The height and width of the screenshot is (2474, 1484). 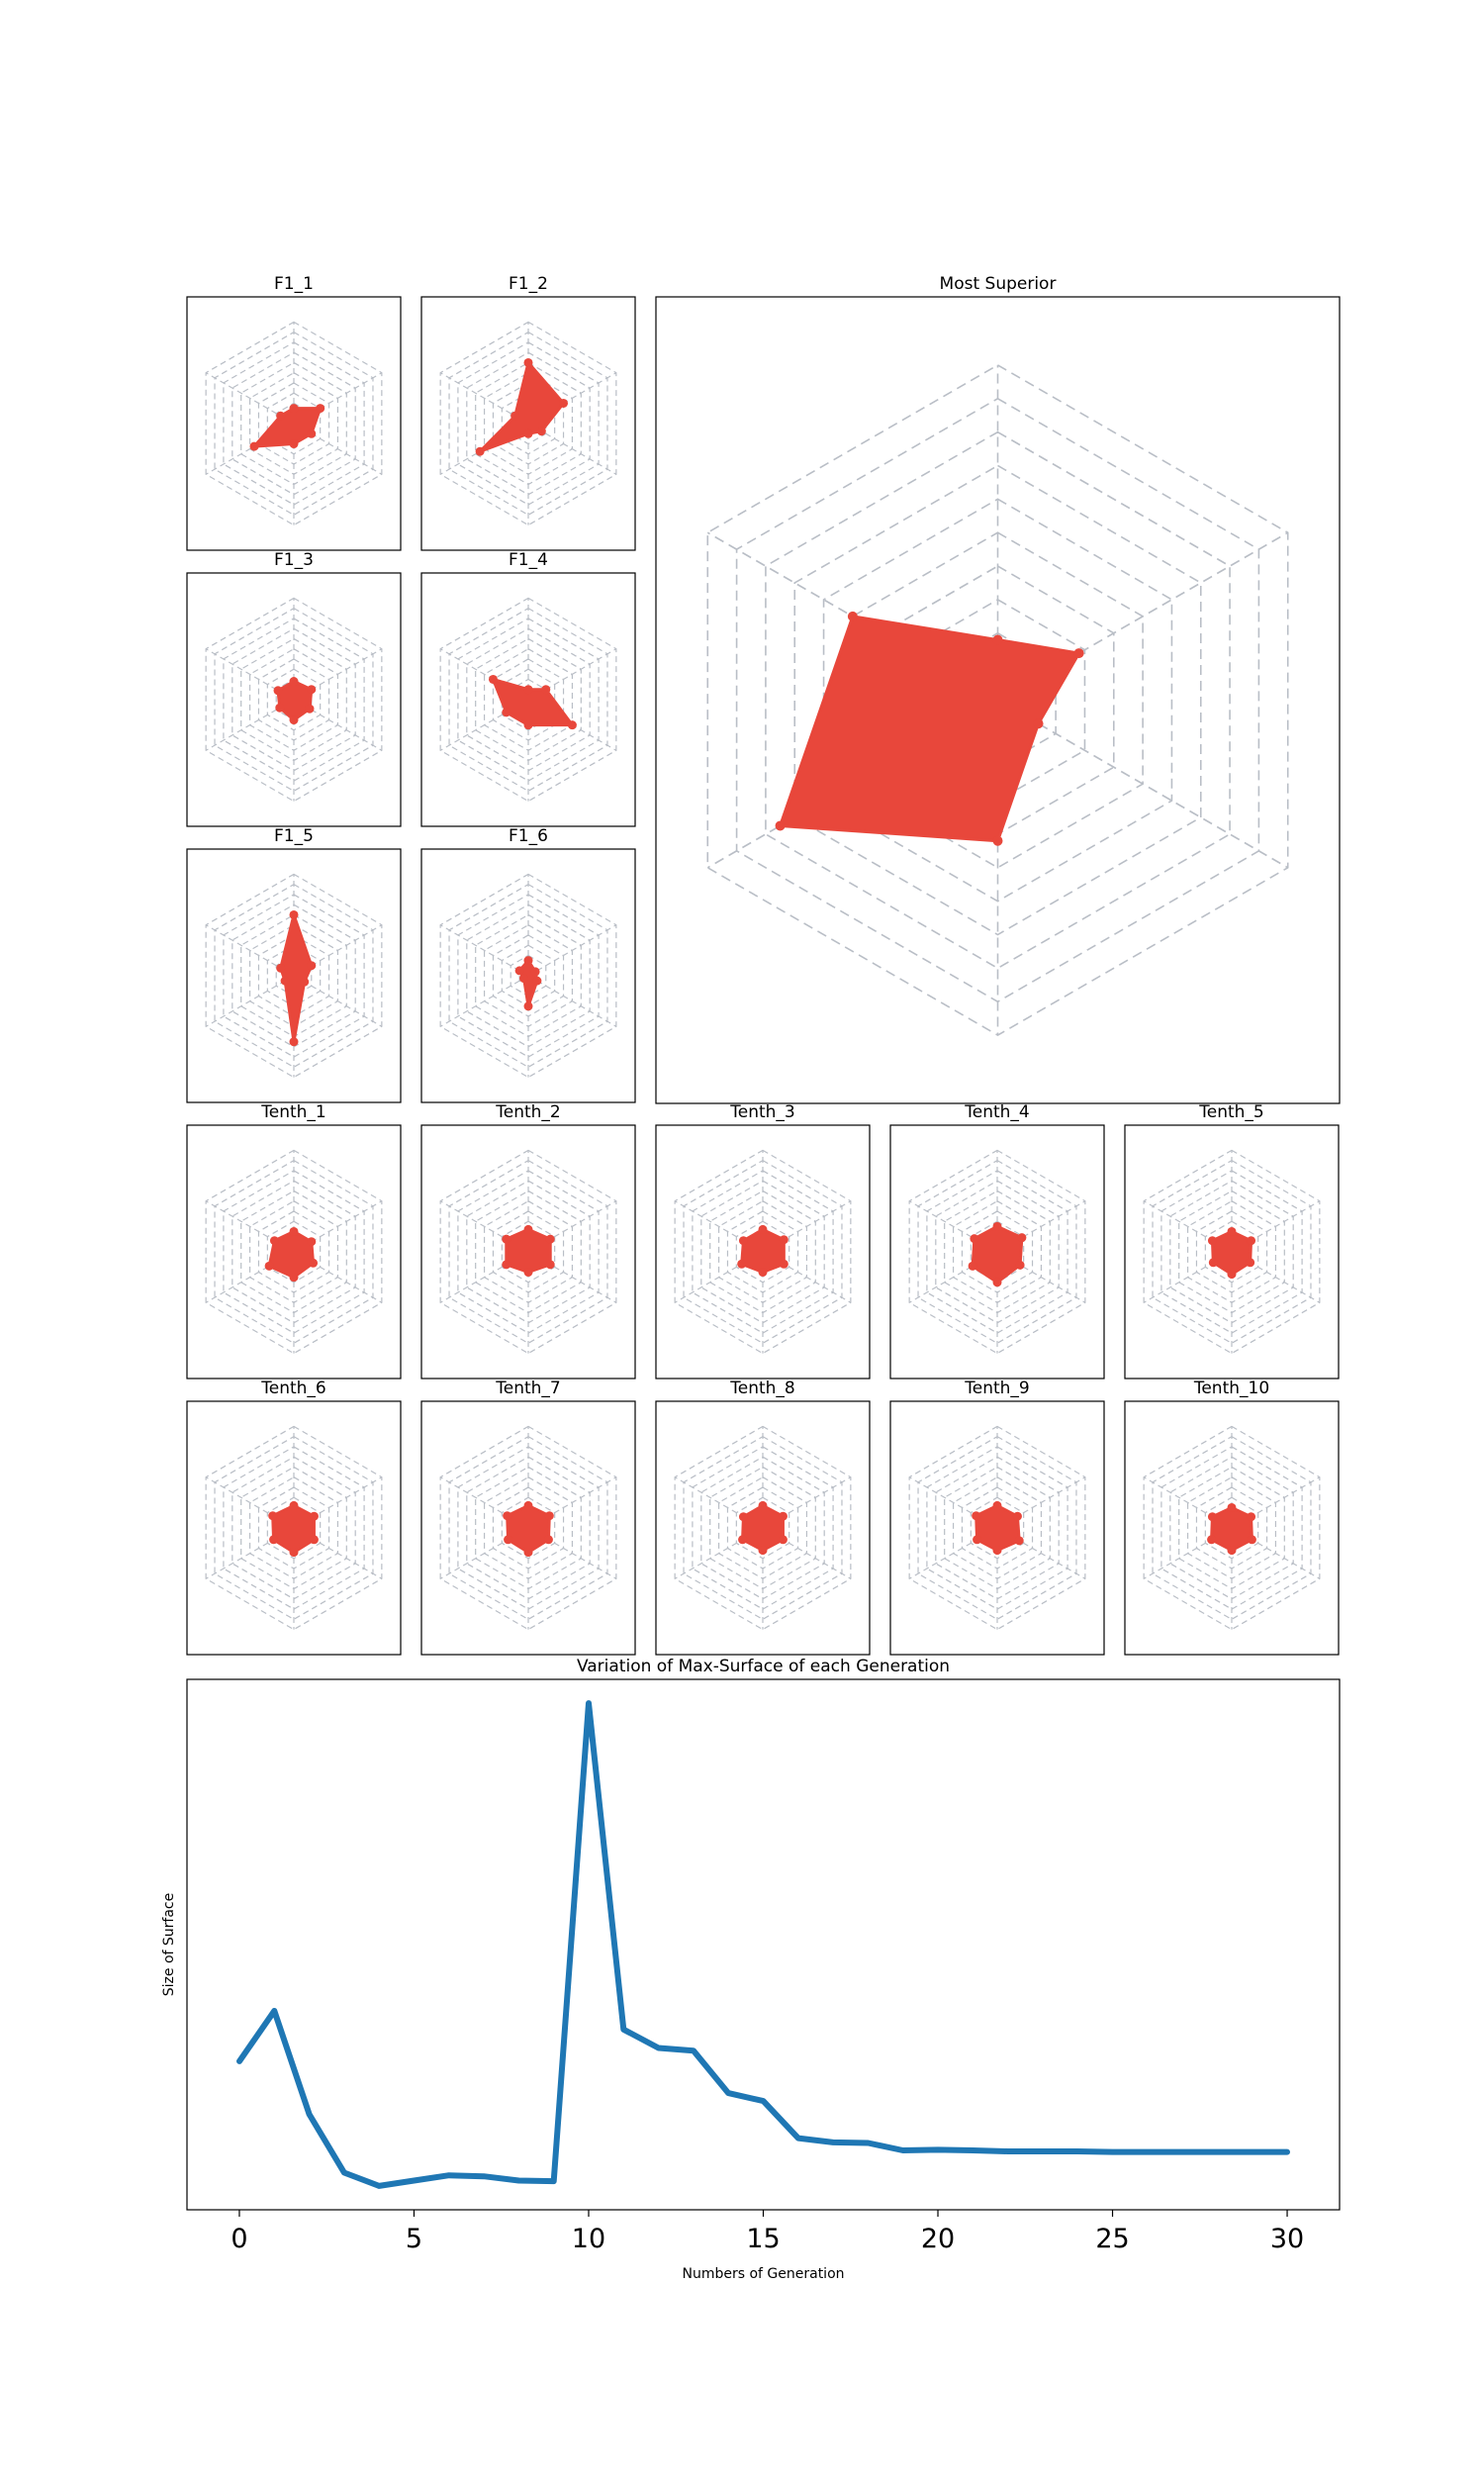 I want to click on radar-panel: F1_4, so click(x=528, y=688).